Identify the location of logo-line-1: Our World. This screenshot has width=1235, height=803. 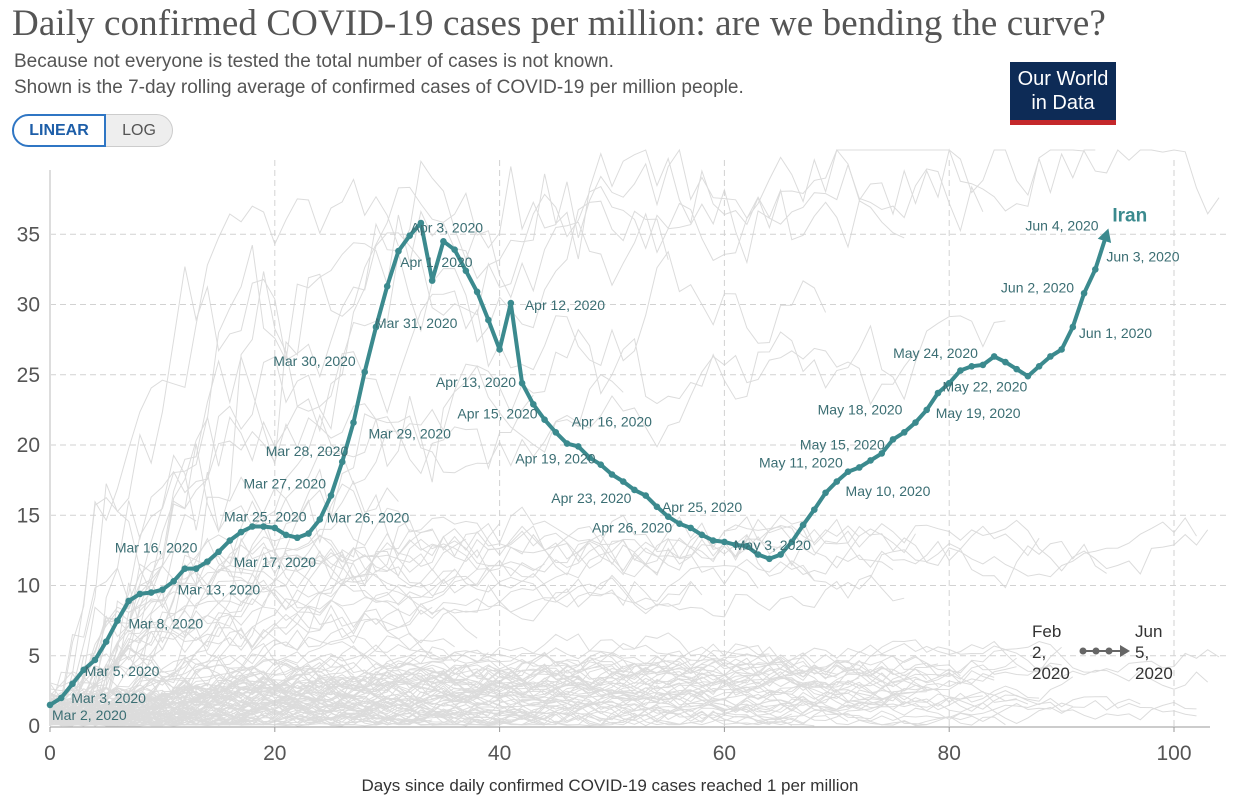
(1063, 79).